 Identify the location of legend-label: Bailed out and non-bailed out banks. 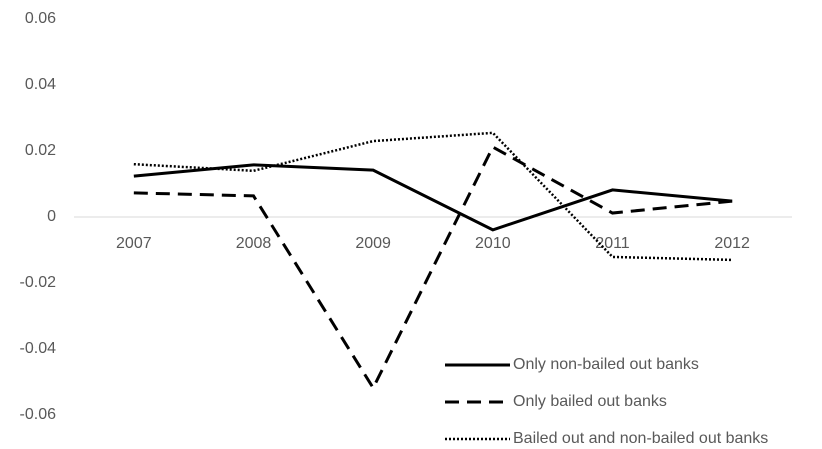
(640, 438).